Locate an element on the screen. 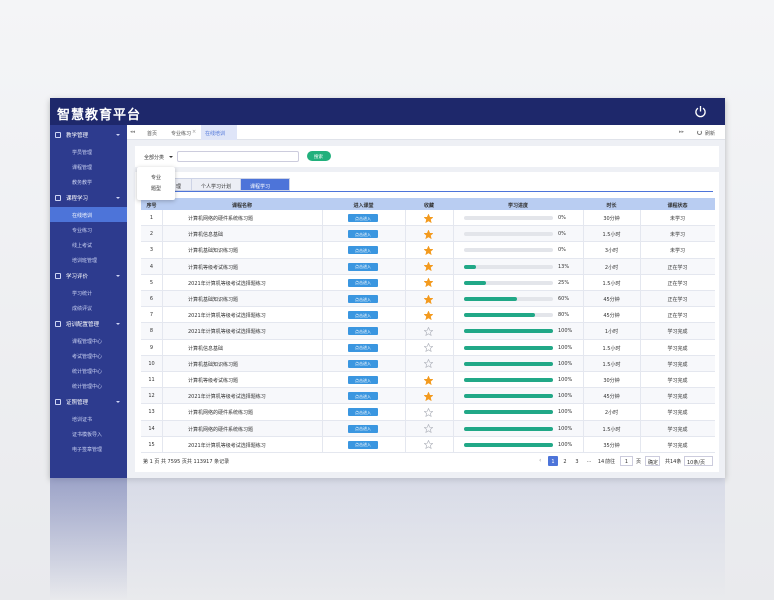  menu-group: 证照管理 is located at coordinates (88, 402).